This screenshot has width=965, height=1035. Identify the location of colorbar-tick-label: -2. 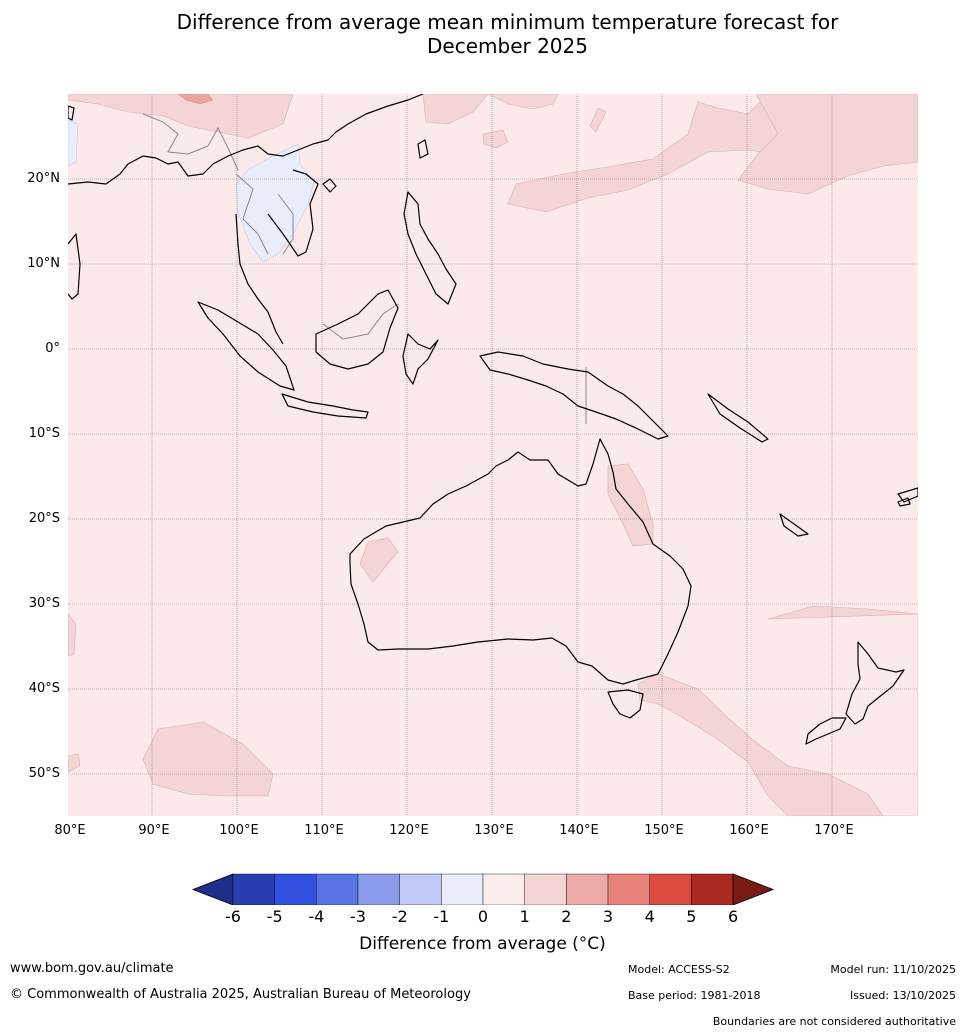
(399, 916).